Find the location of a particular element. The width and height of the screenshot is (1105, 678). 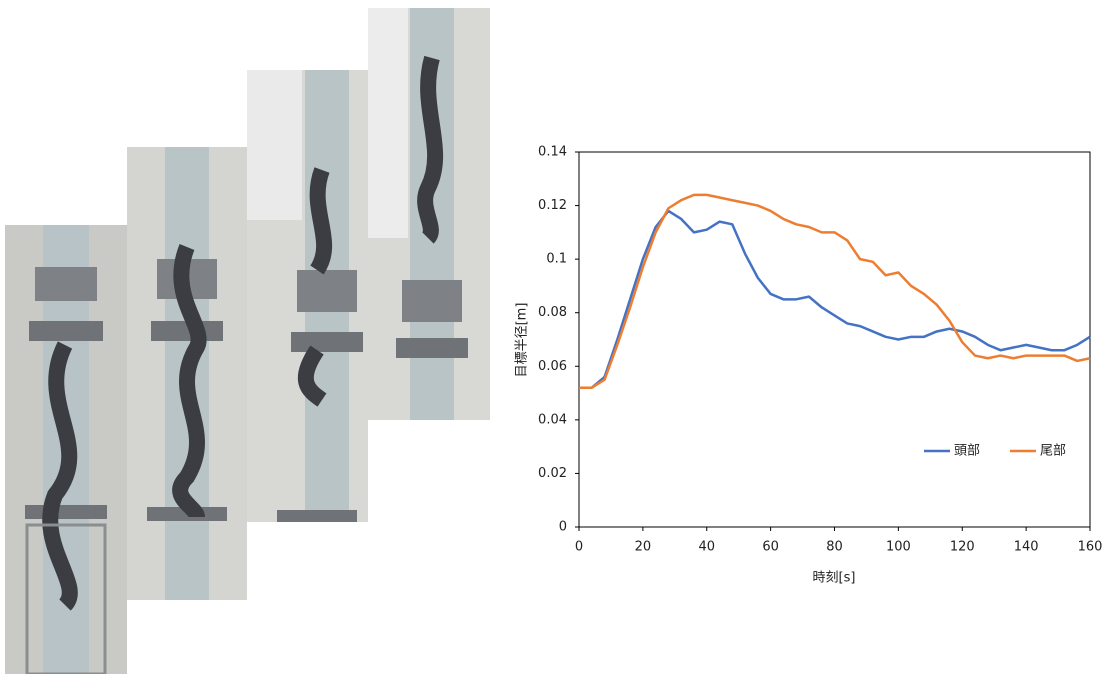

legend-label: 尾部 is located at coordinates (1053, 451).